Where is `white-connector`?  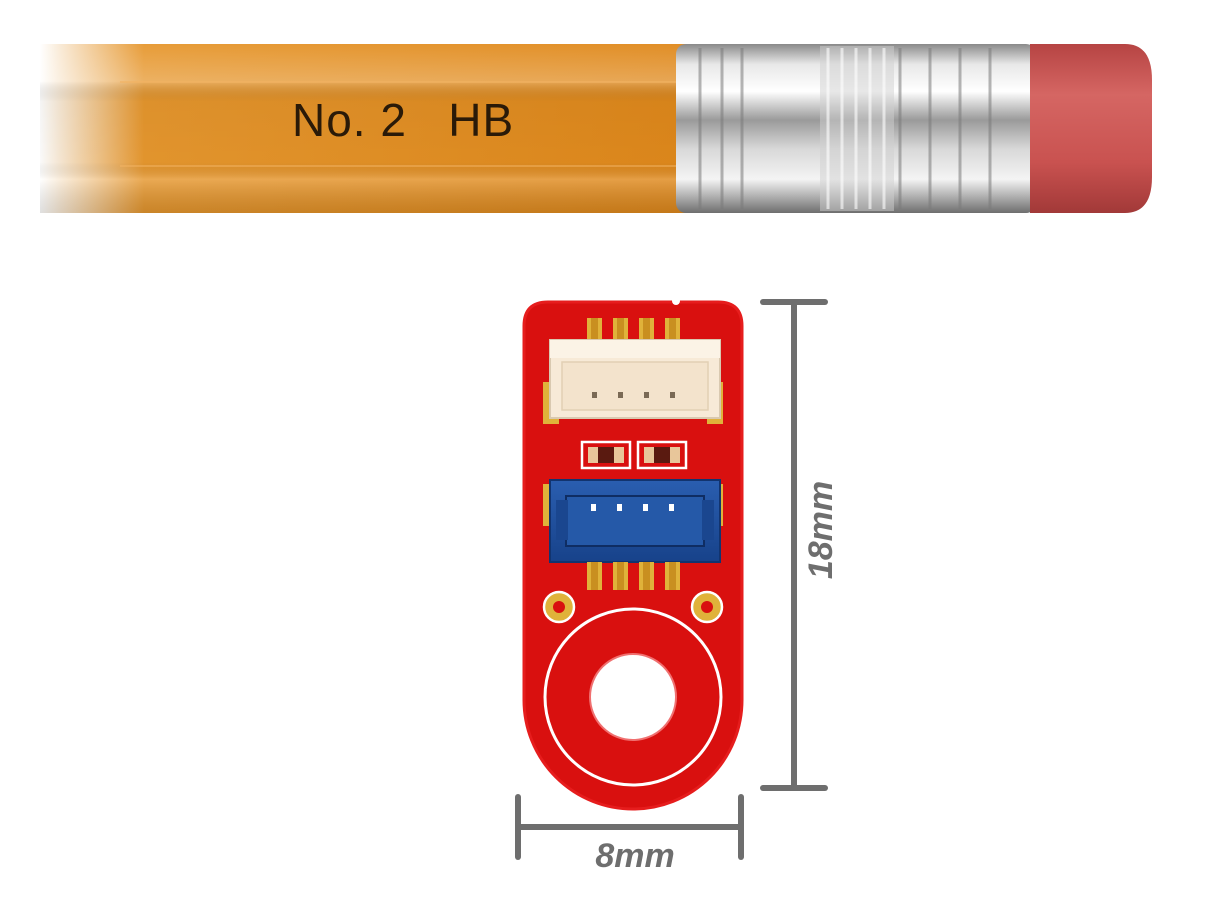 white-connector is located at coordinates (635, 379).